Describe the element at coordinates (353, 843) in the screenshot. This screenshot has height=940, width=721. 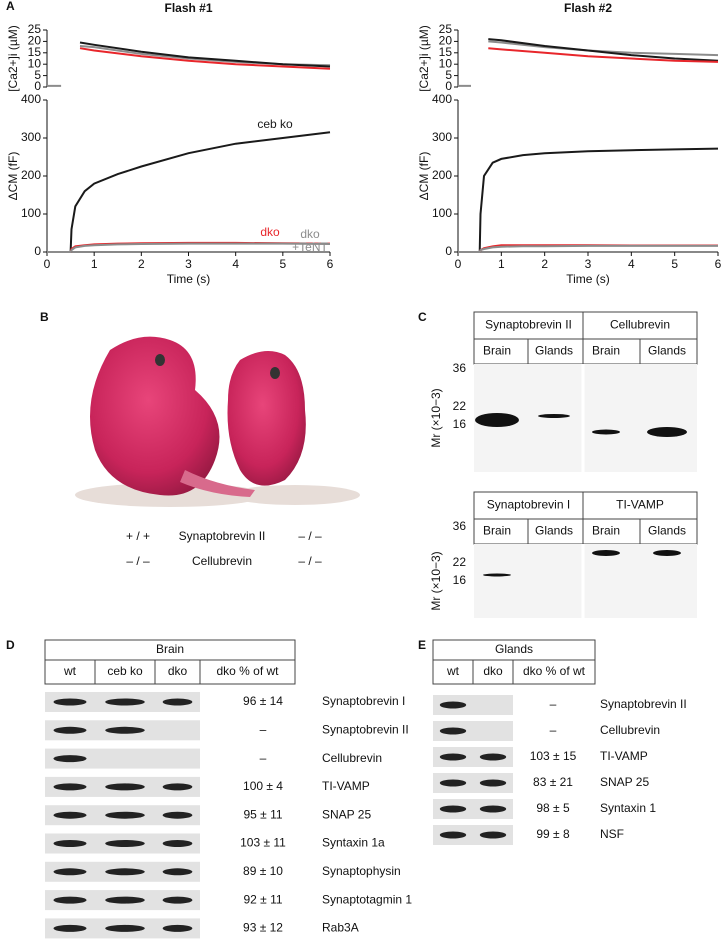
I see `protein-name: Syntaxin 1a` at that location.